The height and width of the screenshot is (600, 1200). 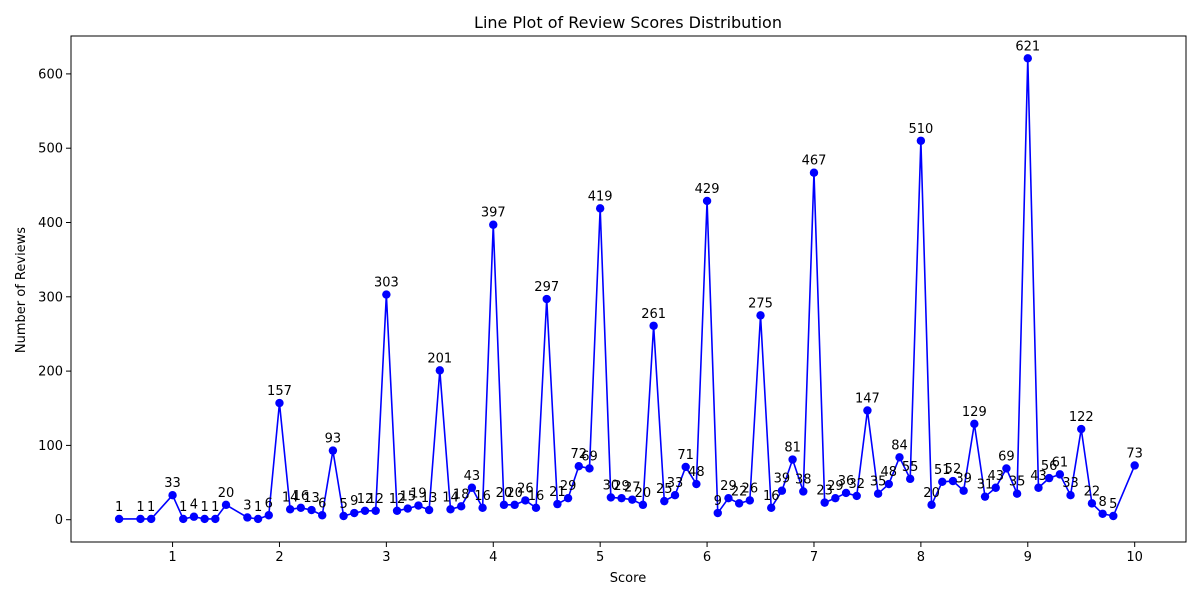 What do you see at coordinates (707, 189) in the screenshot?
I see `data-label: 429` at bounding box center [707, 189].